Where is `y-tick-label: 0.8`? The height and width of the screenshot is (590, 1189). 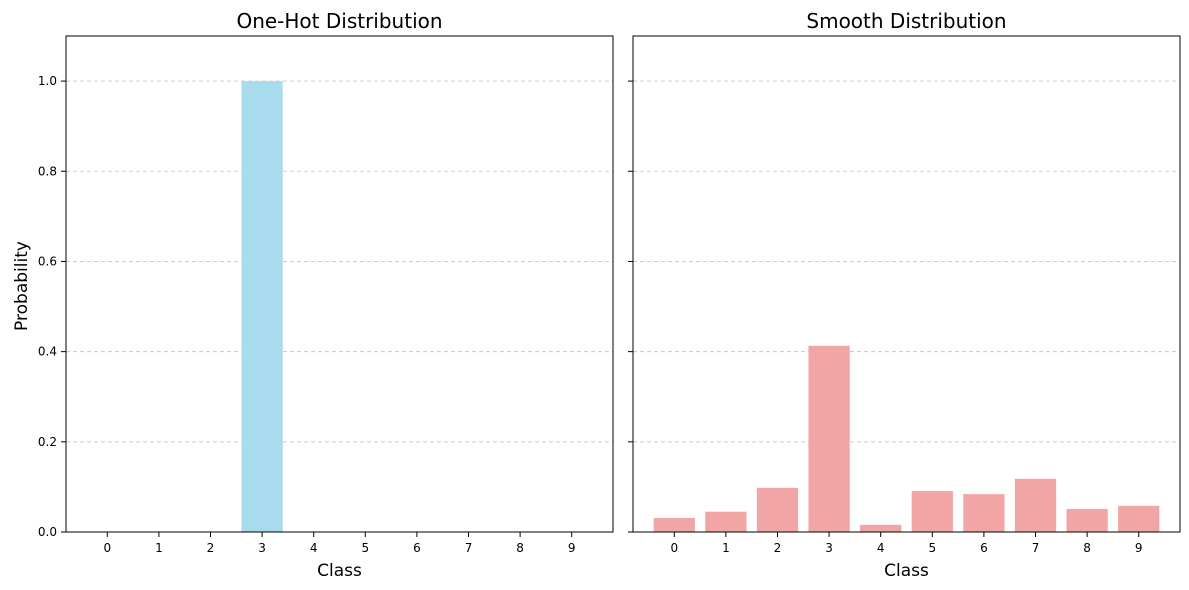
y-tick-label: 0.8 is located at coordinates (47, 171).